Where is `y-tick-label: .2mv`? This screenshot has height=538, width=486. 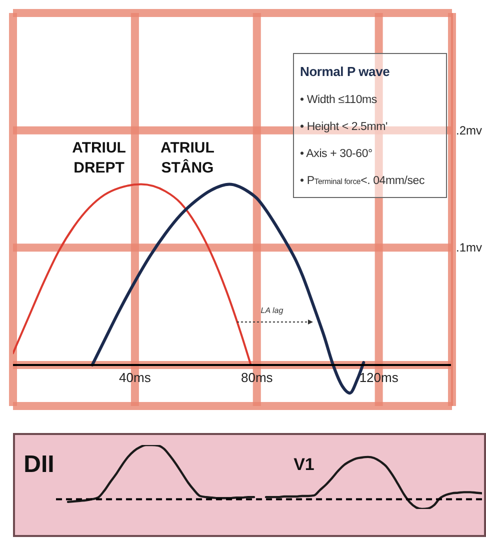 y-tick-label: .2mv is located at coordinates (469, 130).